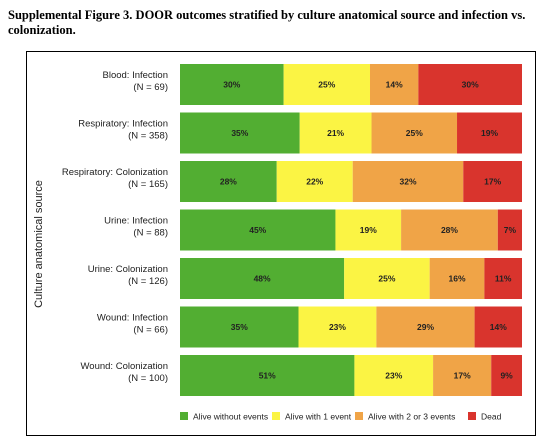 The height and width of the screenshot is (444, 546). I want to click on data-label: 32%, so click(407, 182).